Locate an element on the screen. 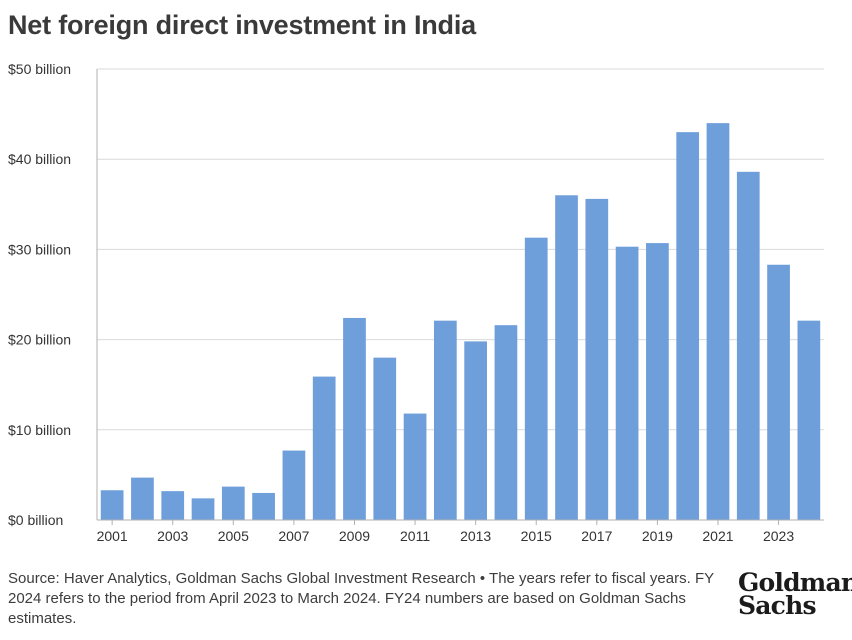  x-tick-label: 2007 is located at coordinates (293, 536).